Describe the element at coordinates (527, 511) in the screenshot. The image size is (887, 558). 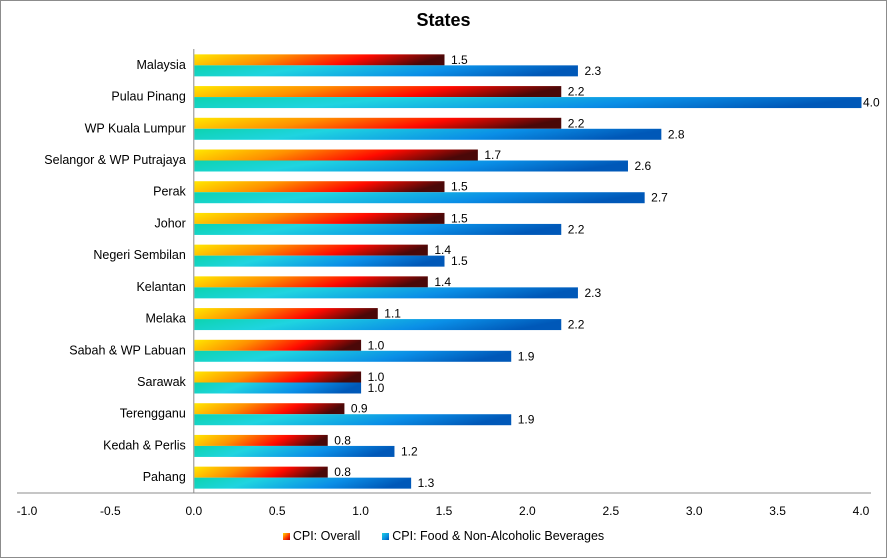
I see `x-tick-label: 2.0` at that location.